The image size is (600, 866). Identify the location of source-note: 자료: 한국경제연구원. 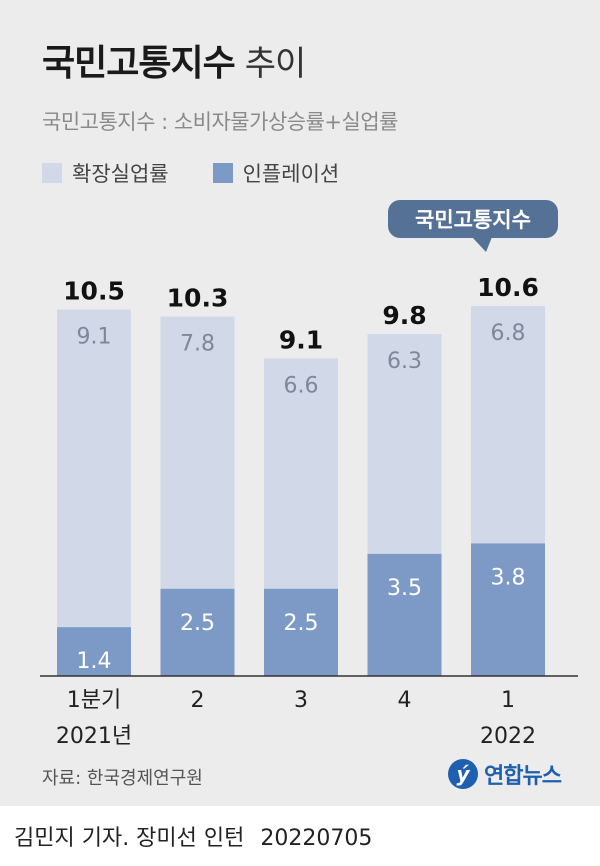
(122, 778).